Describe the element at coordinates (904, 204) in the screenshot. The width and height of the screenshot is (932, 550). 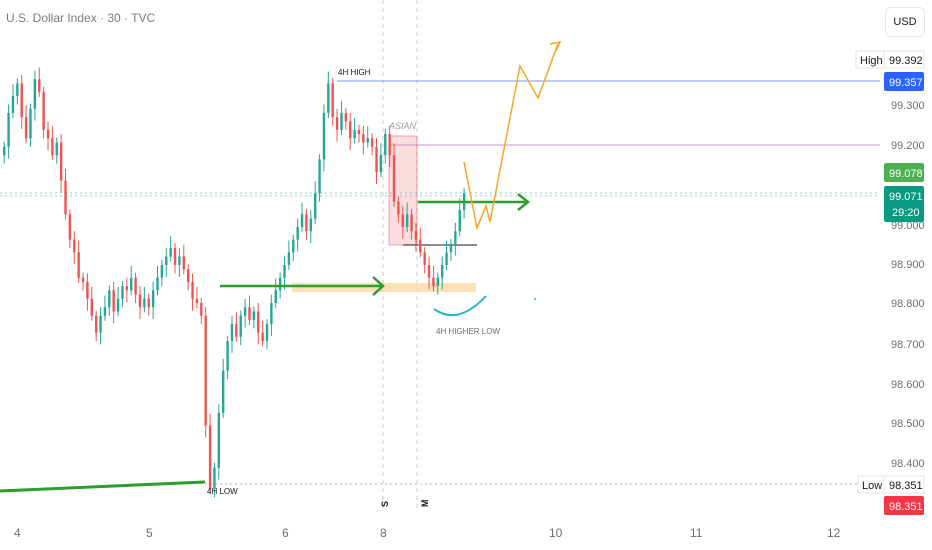
I see `last-price-tag` at that location.